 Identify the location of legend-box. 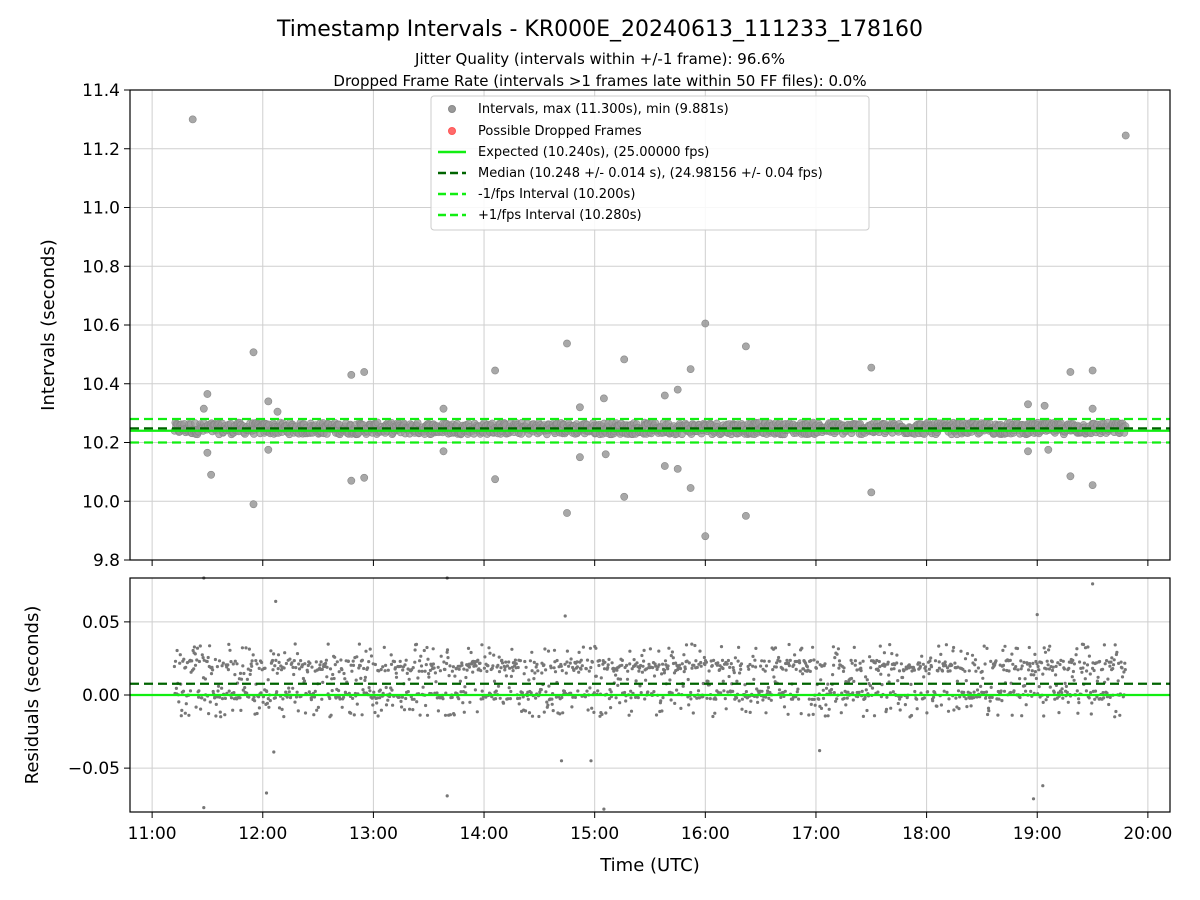
(650, 163).